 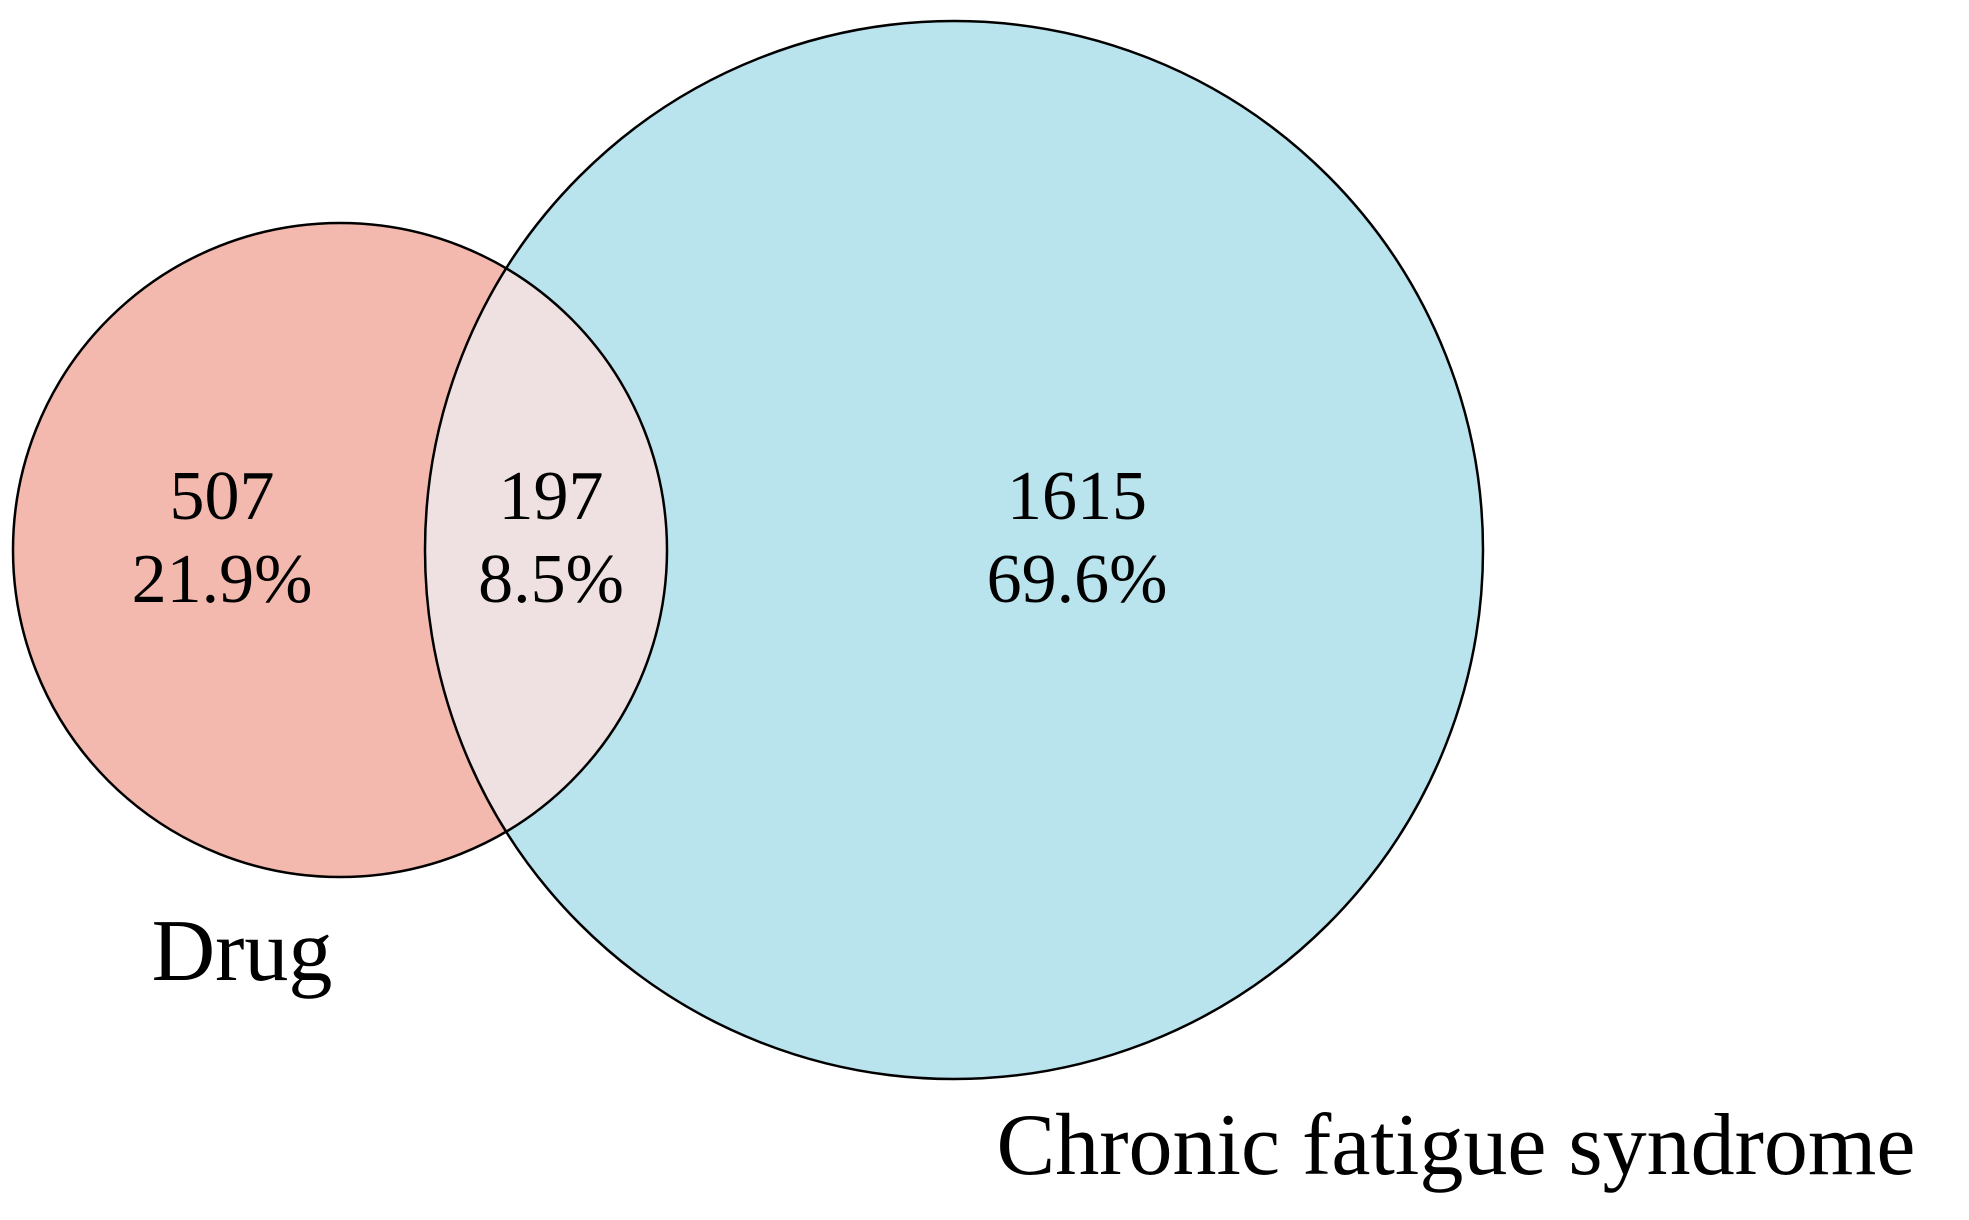 What do you see at coordinates (242, 951) in the screenshot?
I see `set-label: Drug` at bounding box center [242, 951].